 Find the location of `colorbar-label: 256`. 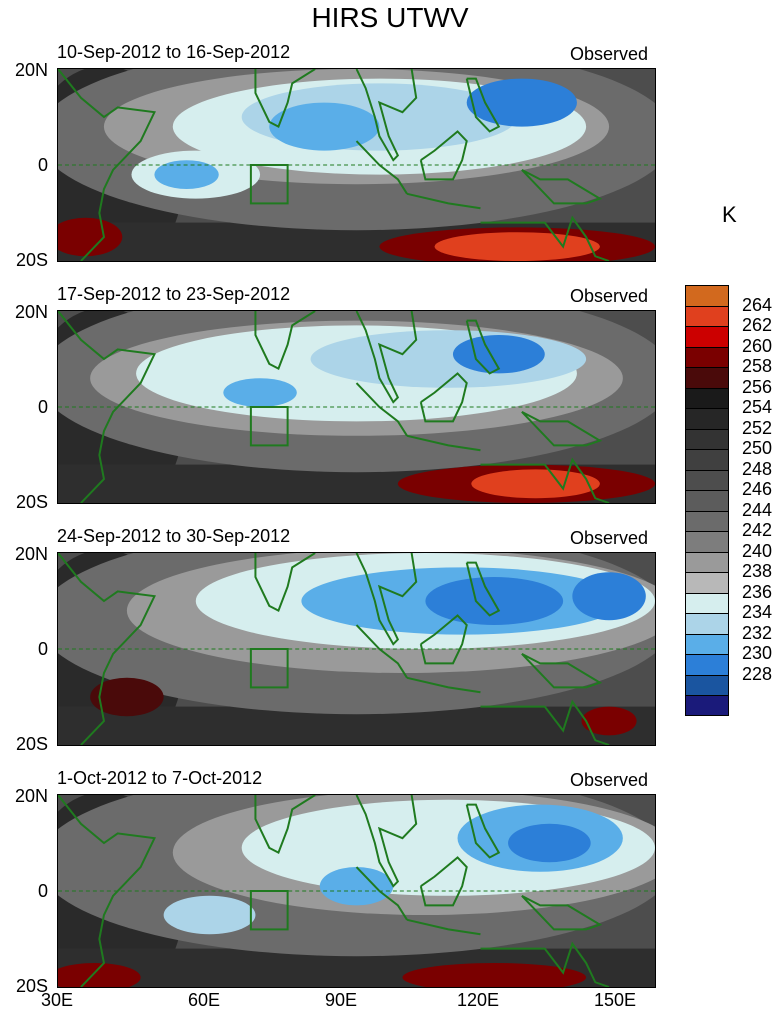

colorbar-label: 256 is located at coordinates (757, 386).